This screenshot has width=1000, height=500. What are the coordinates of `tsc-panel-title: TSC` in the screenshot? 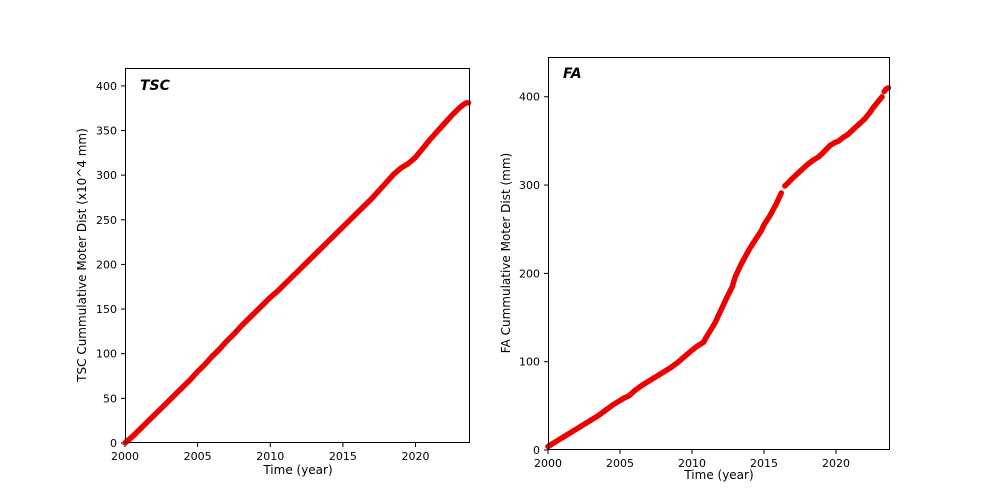 It's located at (155, 86).